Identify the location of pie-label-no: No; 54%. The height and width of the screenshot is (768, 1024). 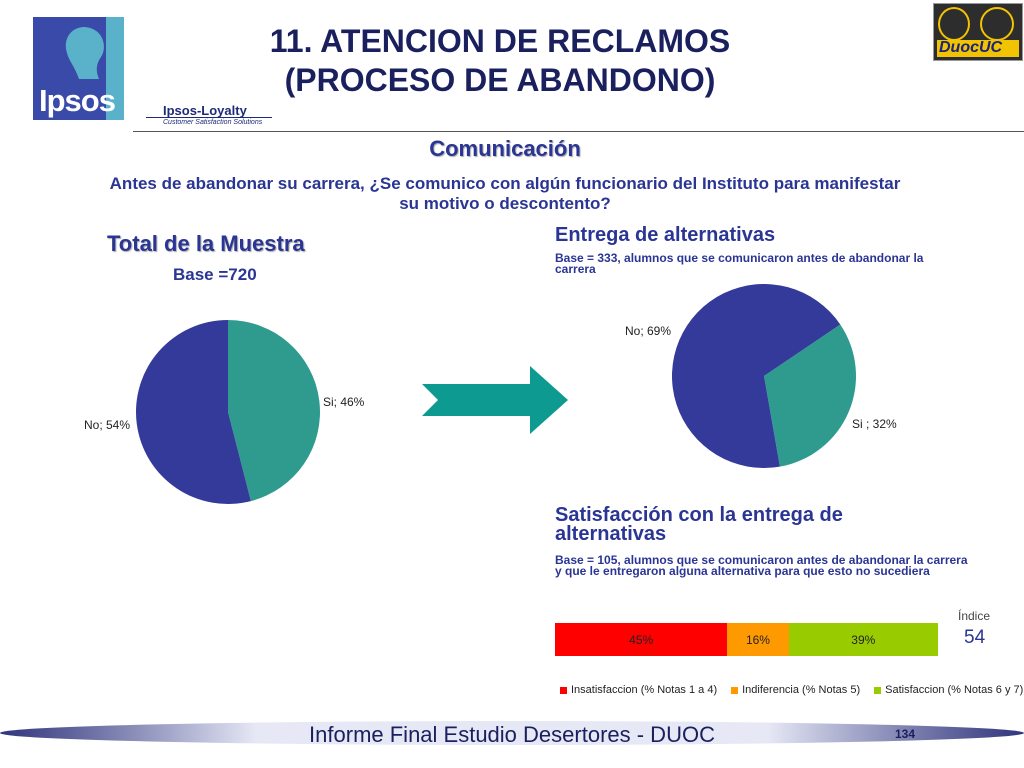
(107, 425).